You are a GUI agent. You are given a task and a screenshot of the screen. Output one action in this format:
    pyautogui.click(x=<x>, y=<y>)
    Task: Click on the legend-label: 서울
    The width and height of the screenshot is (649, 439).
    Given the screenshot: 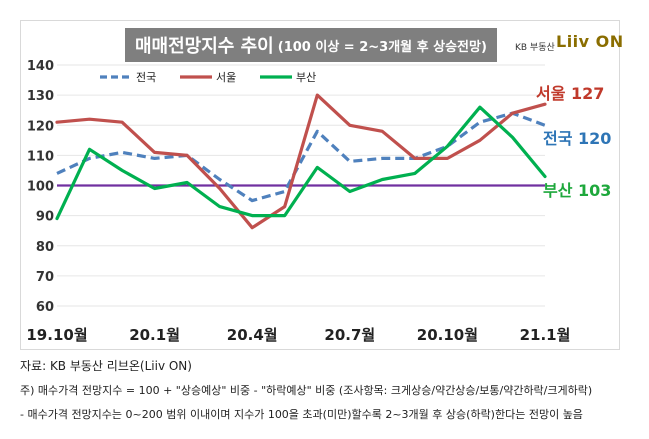 What is the action you would take?
    pyautogui.click(x=226, y=77)
    